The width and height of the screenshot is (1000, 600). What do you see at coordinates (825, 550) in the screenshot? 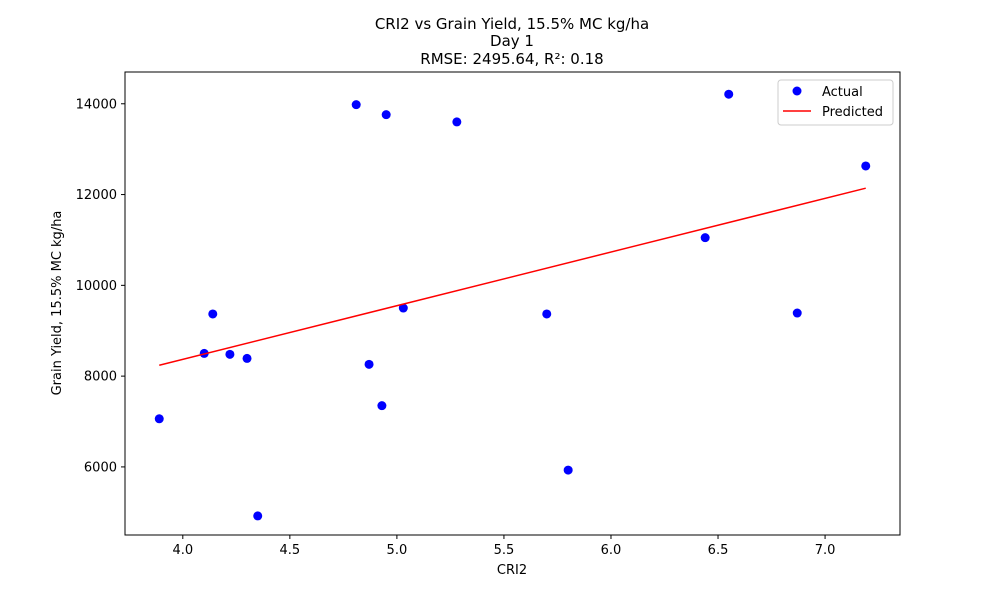
I see `x-tick-label-6: 7.0` at bounding box center [825, 550].